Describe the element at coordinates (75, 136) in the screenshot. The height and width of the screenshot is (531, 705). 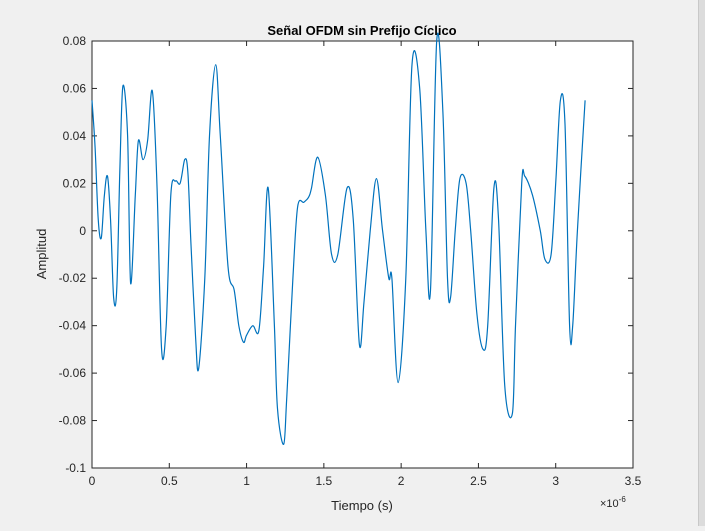
I see `y-tick-label: 0.04` at that location.